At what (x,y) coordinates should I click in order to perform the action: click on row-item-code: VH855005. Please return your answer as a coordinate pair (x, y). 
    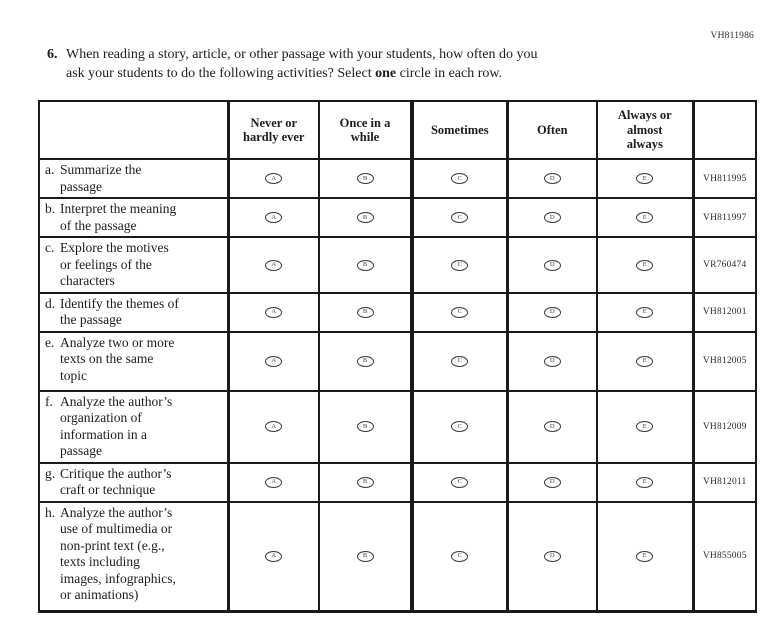
    Looking at the image, I should click on (724, 556).